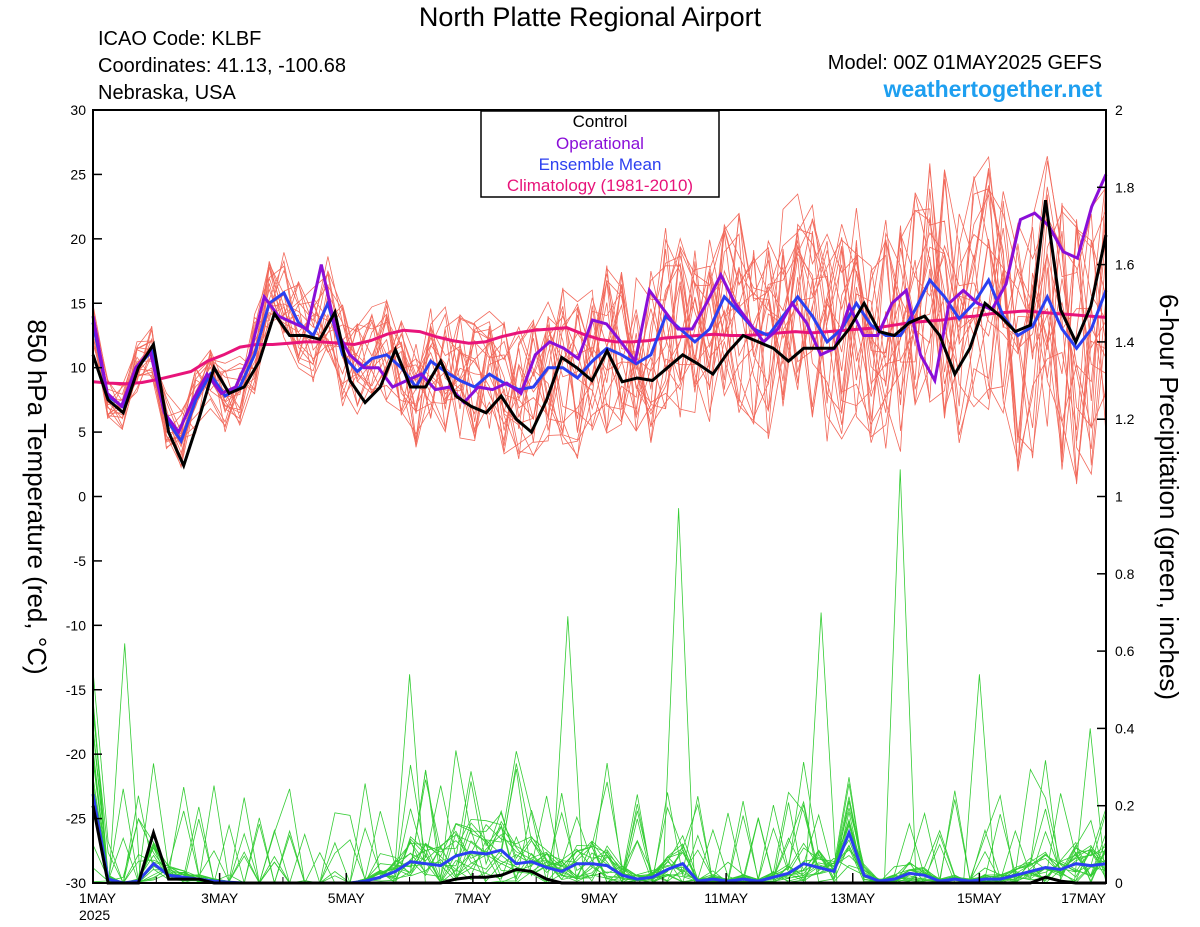 The image size is (1200, 927). Describe the element at coordinates (1119, 883) in the screenshot. I see `right-tick-label: 0` at that location.